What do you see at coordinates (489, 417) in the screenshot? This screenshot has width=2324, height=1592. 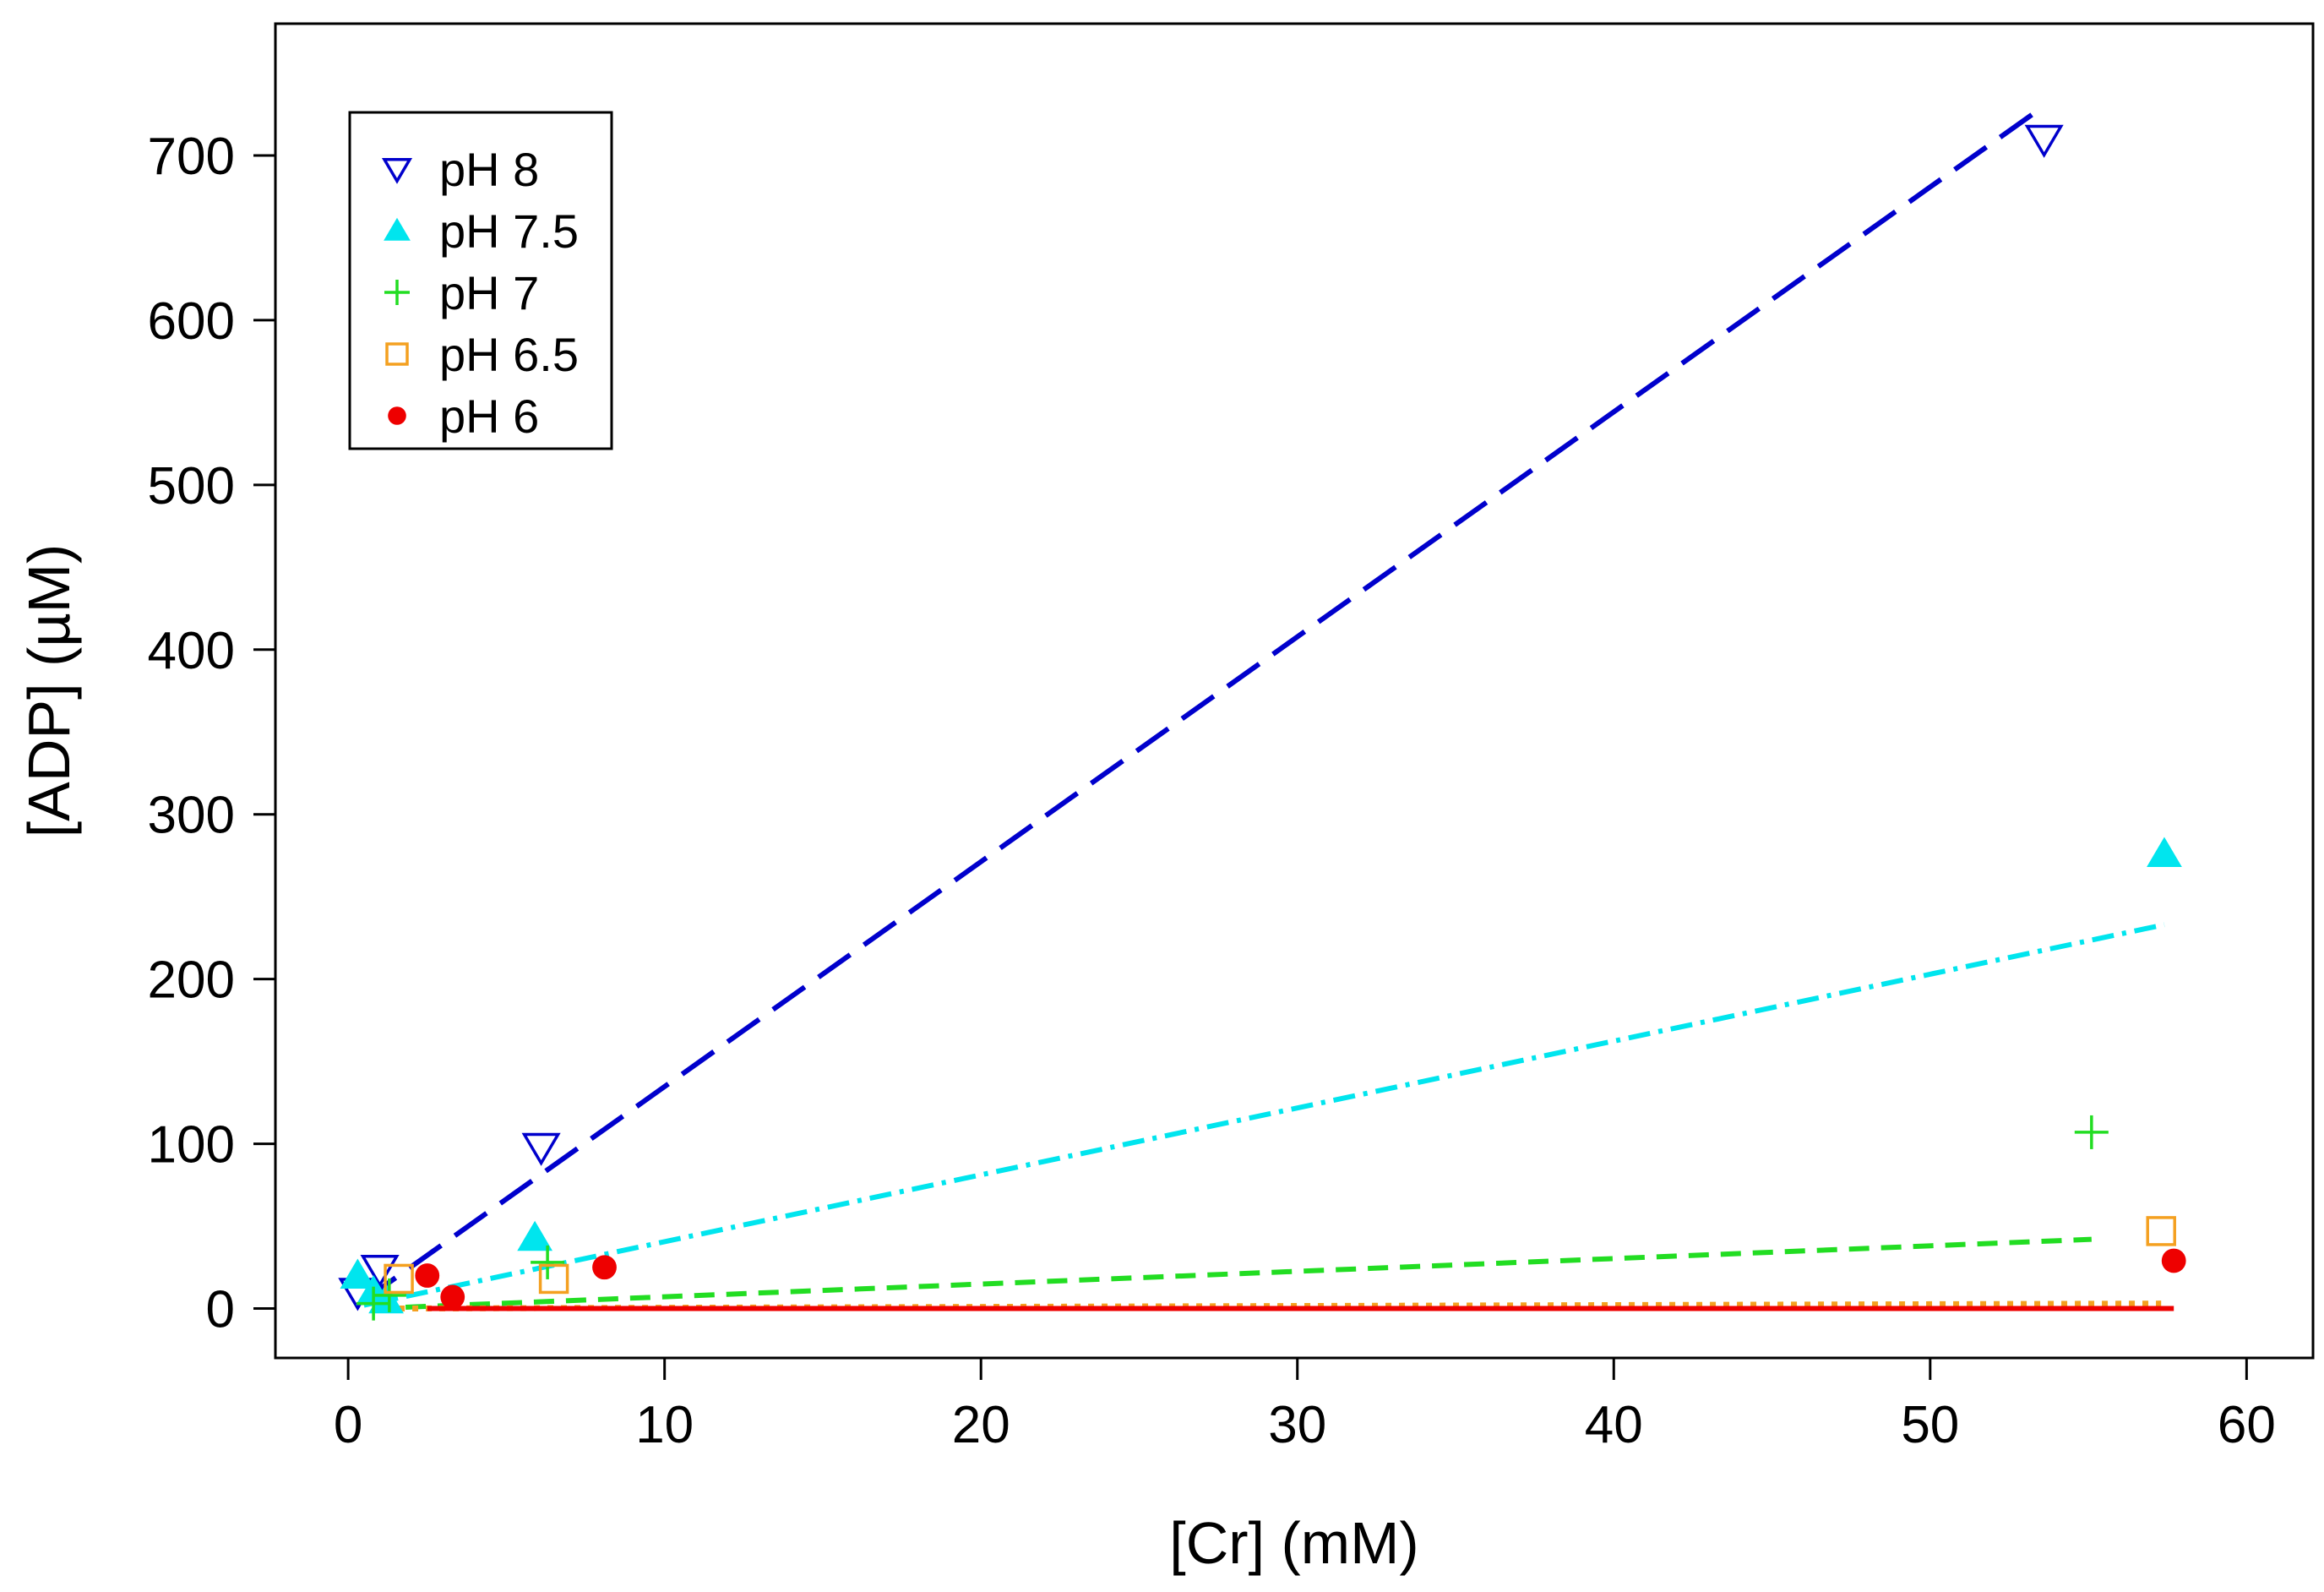 I see `legend-label-ph-6: pH 6` at bounding box center [489, 417].